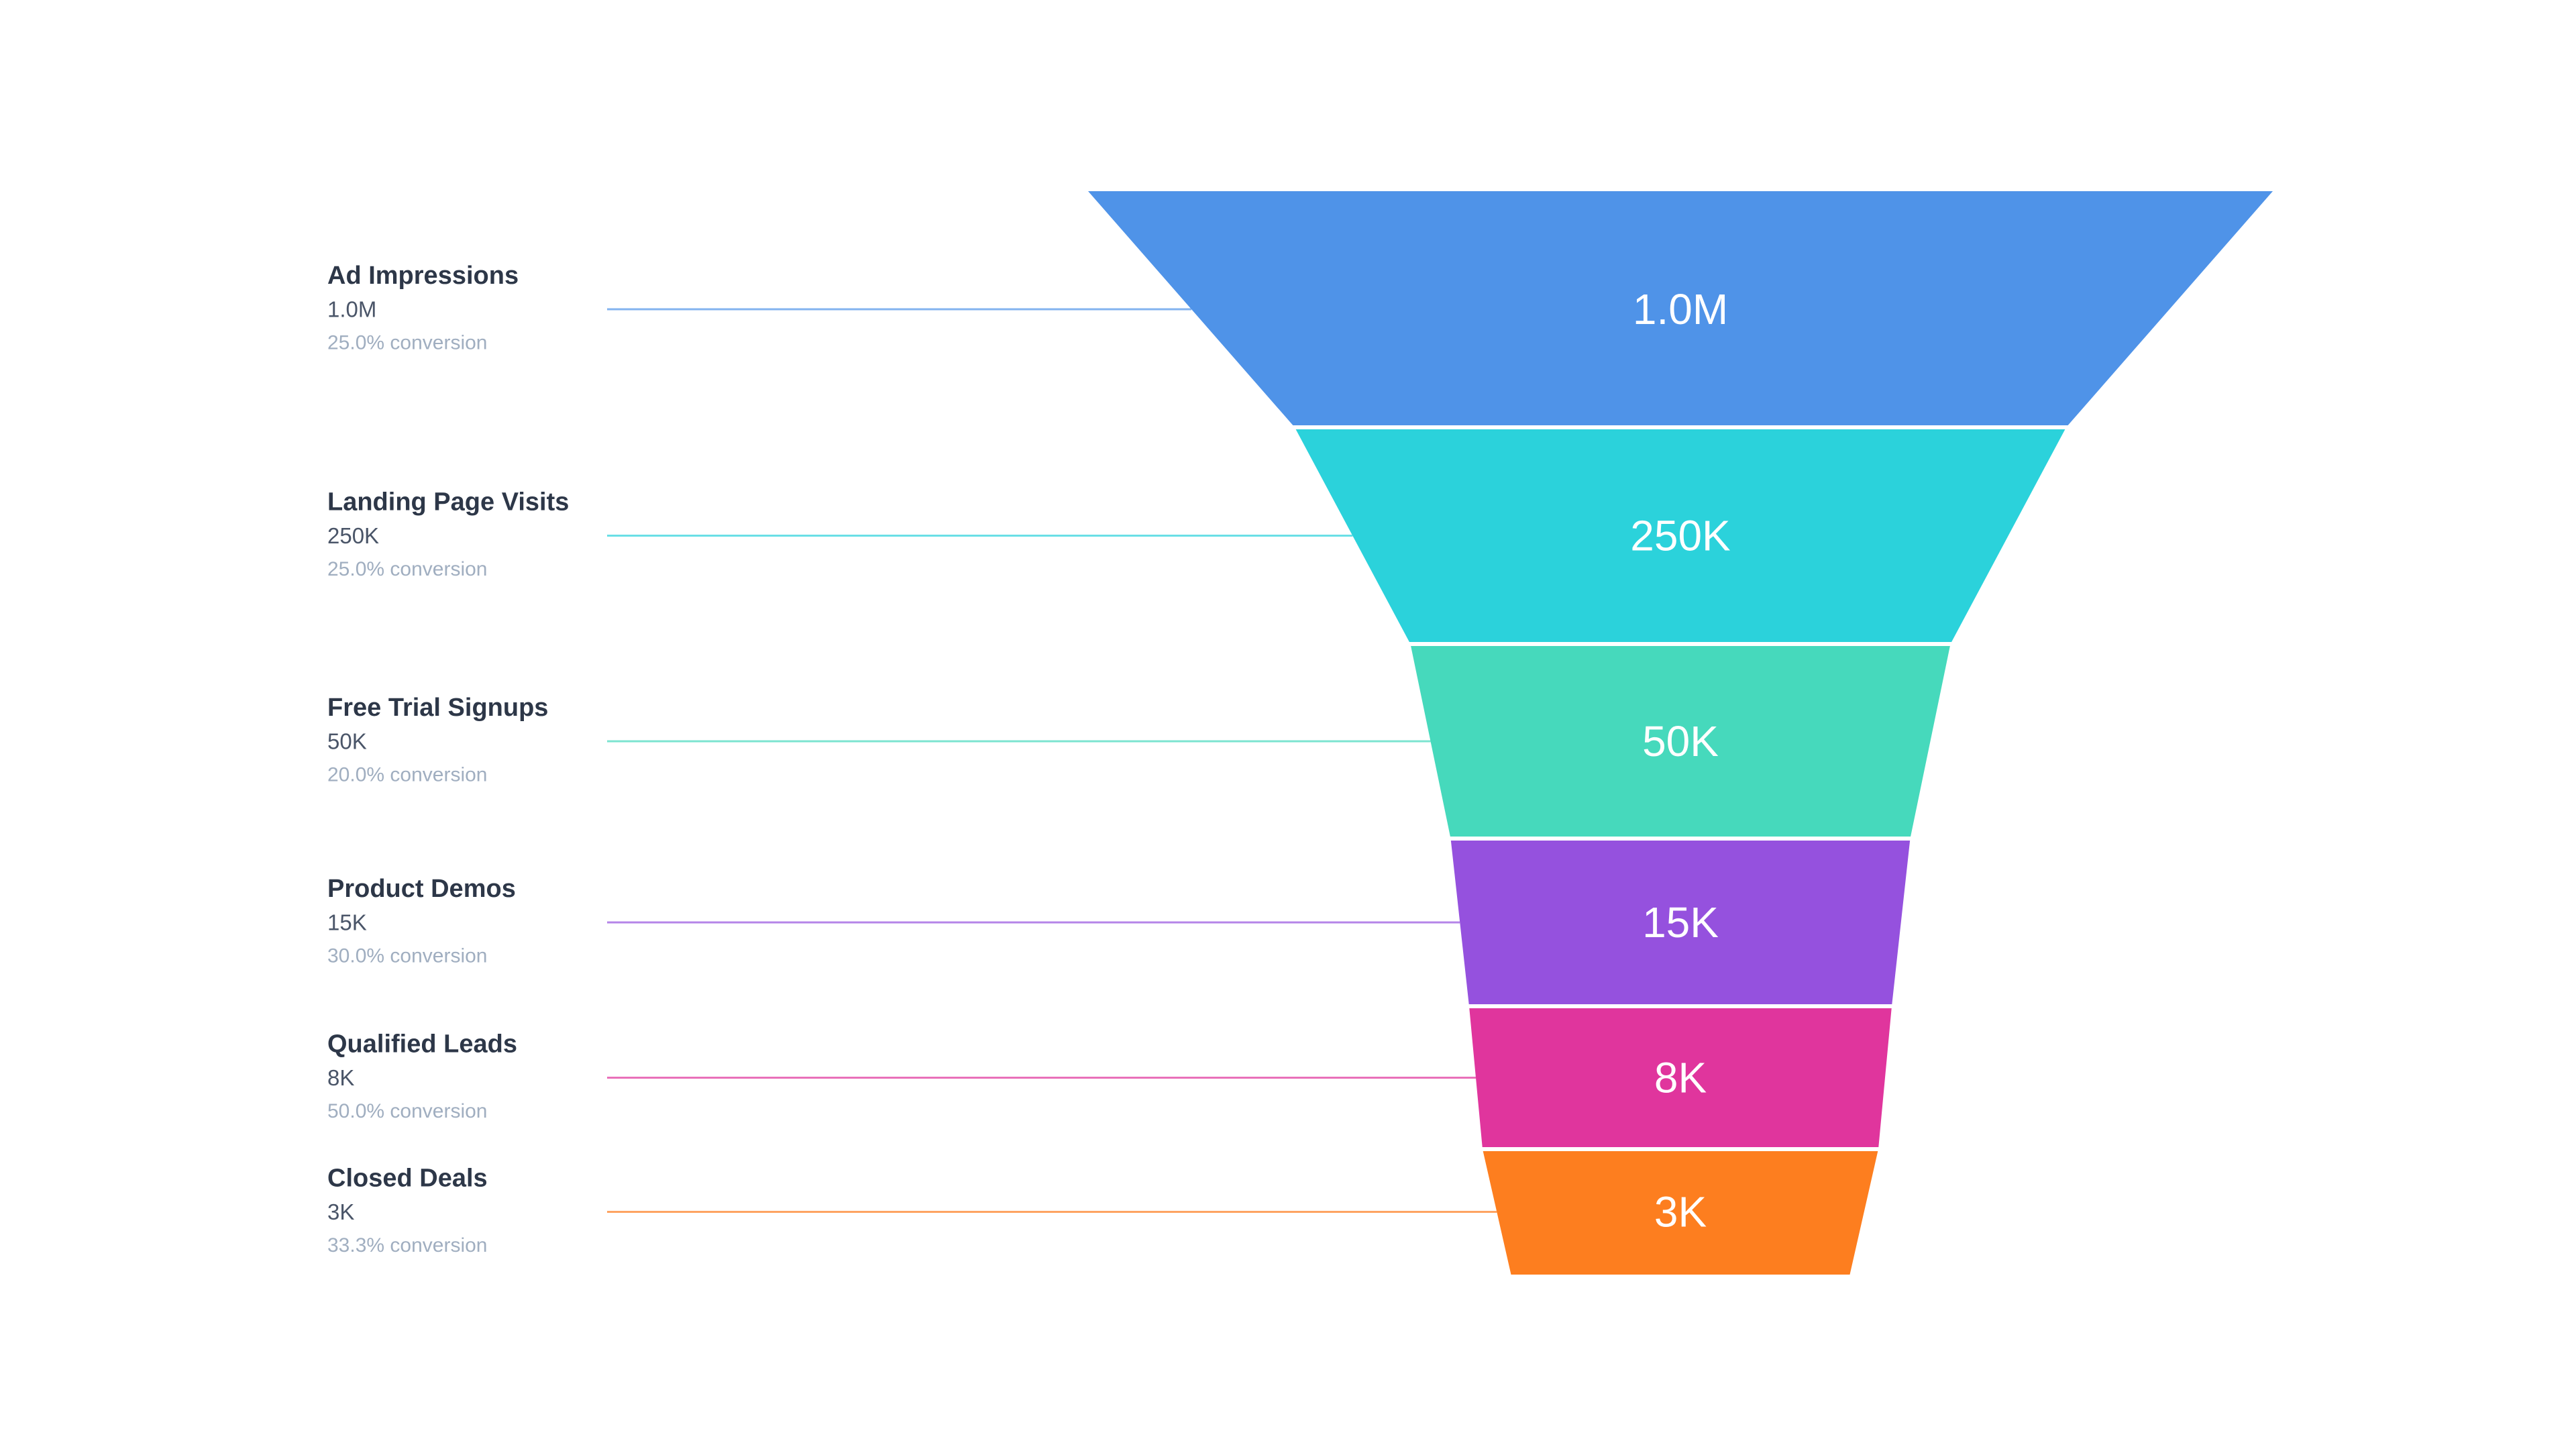 The image size is (2576, 1449). I want to click on segment-value-label-closed-deals: 3K, so click(1680, 1212).